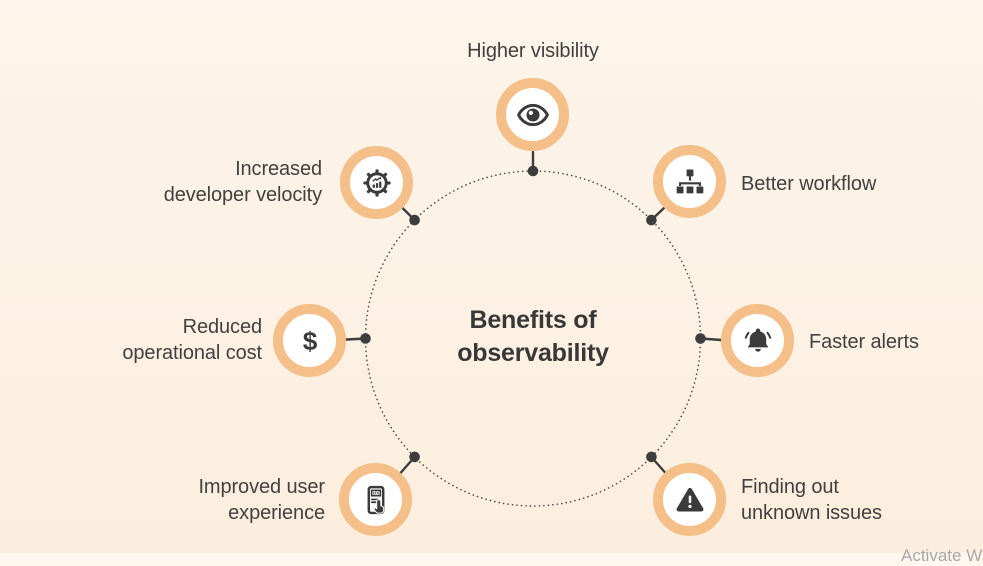 The height and width of the screenshot is (566, 983). I want to click on bell-icon, so click(757, 340).